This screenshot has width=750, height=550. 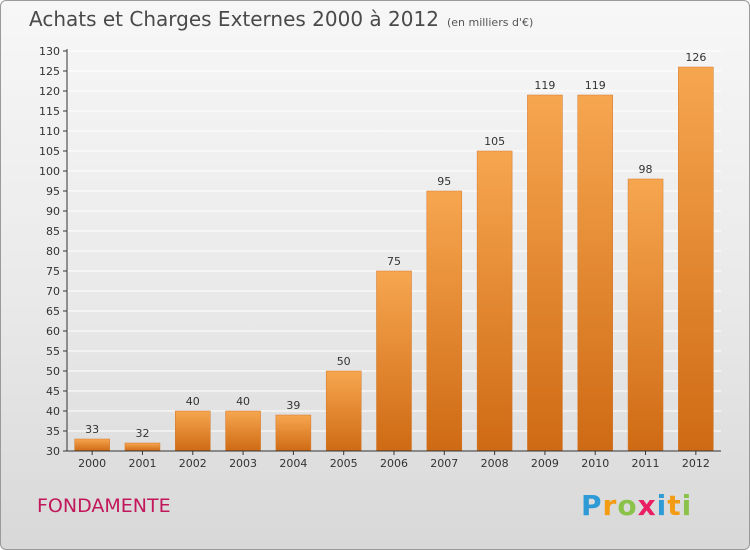 What do you see at coordinates (444, 181) in the screenshot?
I see `data-label: 95` at bounding box center [444, 181].